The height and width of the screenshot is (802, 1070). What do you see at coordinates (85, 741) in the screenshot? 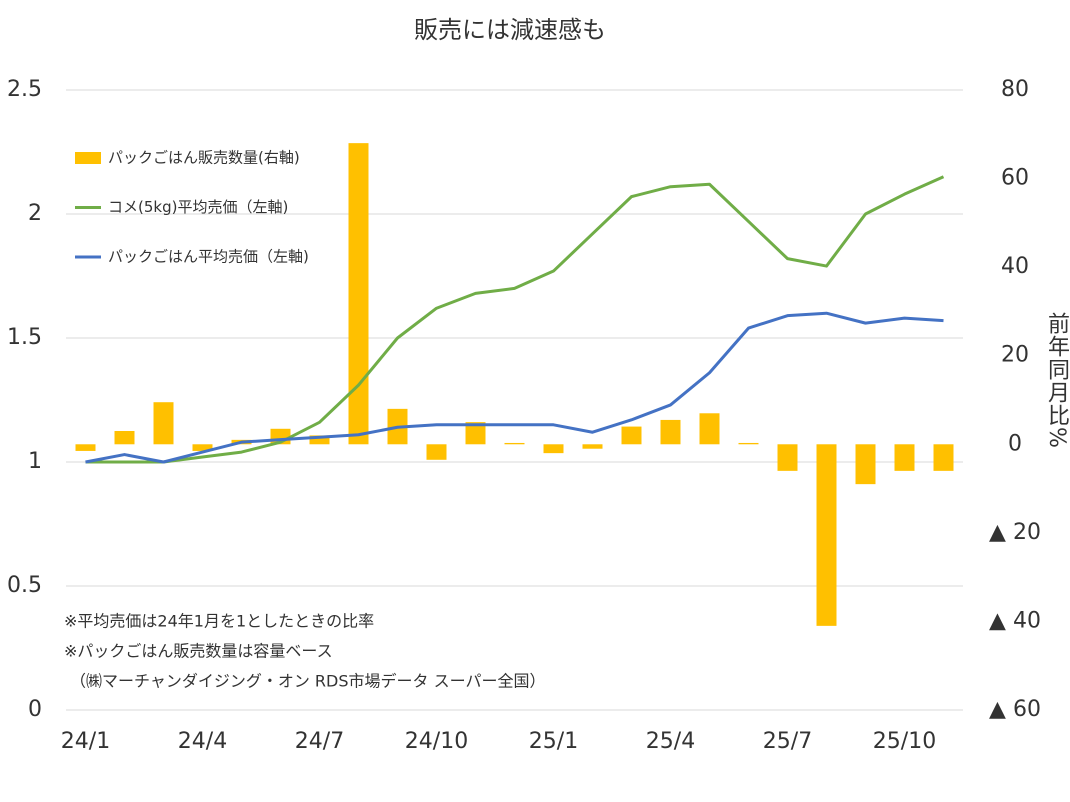
I see `x-tick-label: 24/1` at bounding box center [85, 741].